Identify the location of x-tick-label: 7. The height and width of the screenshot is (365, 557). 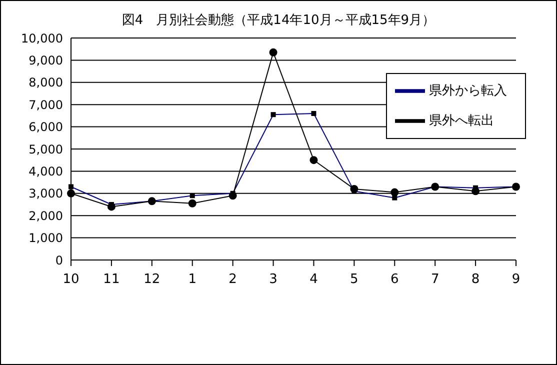
(435, 280).